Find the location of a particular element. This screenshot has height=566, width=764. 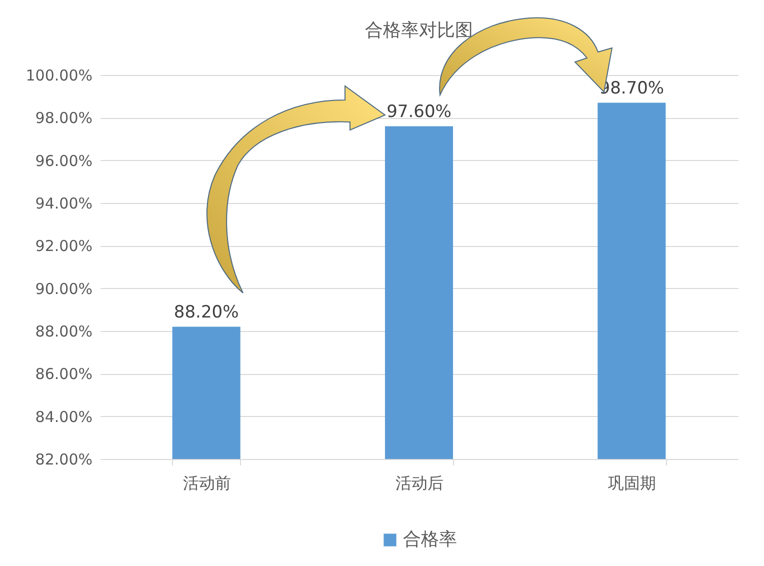

y-tick-label: 88.00% is located at coordinates (63, 331).